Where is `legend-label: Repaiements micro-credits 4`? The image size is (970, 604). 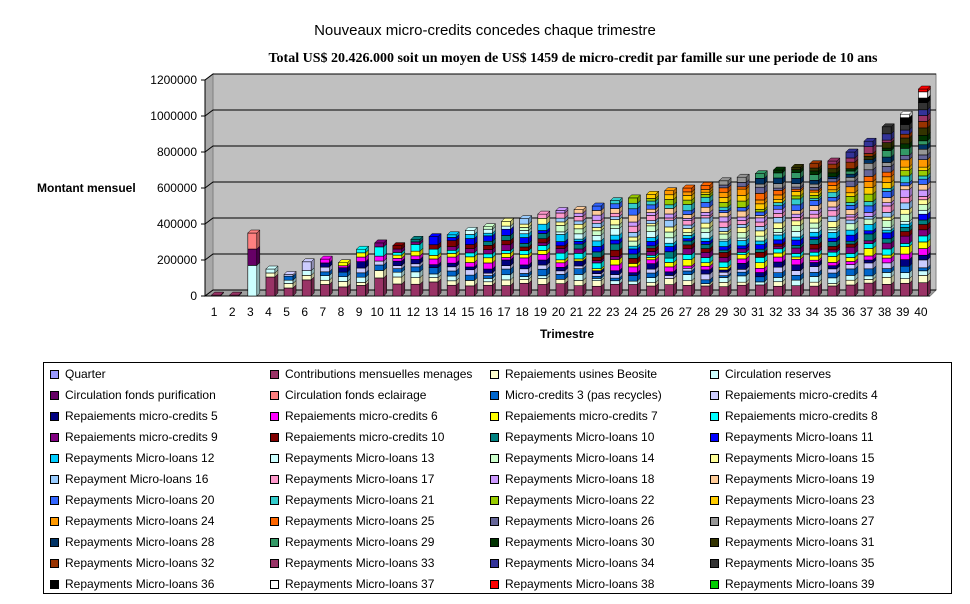
legend-label: Repaiements micro-credits 4 is located at coordinates (801, 395).